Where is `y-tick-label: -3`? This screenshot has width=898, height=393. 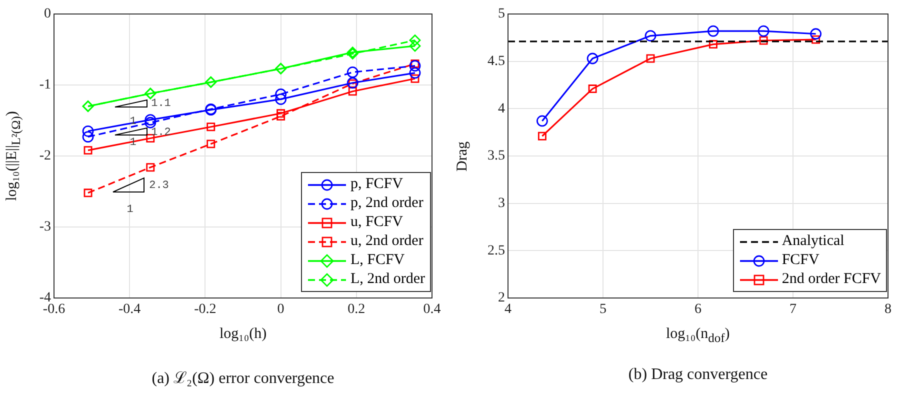
y-tick-label: -3 is located at coordinates (45, 227).